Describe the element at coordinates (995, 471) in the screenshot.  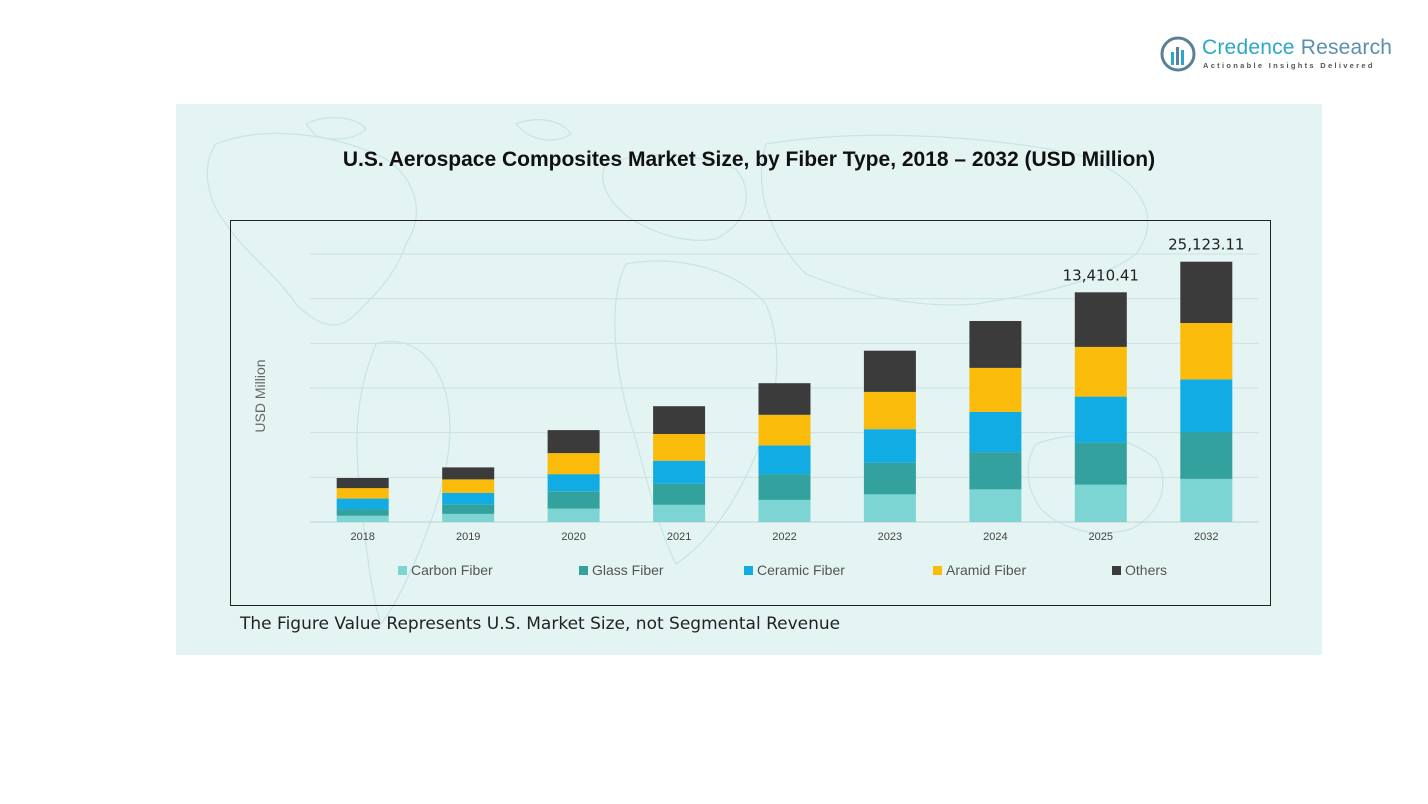
I see `bar-segment-glass-fiber-2024` at that location.